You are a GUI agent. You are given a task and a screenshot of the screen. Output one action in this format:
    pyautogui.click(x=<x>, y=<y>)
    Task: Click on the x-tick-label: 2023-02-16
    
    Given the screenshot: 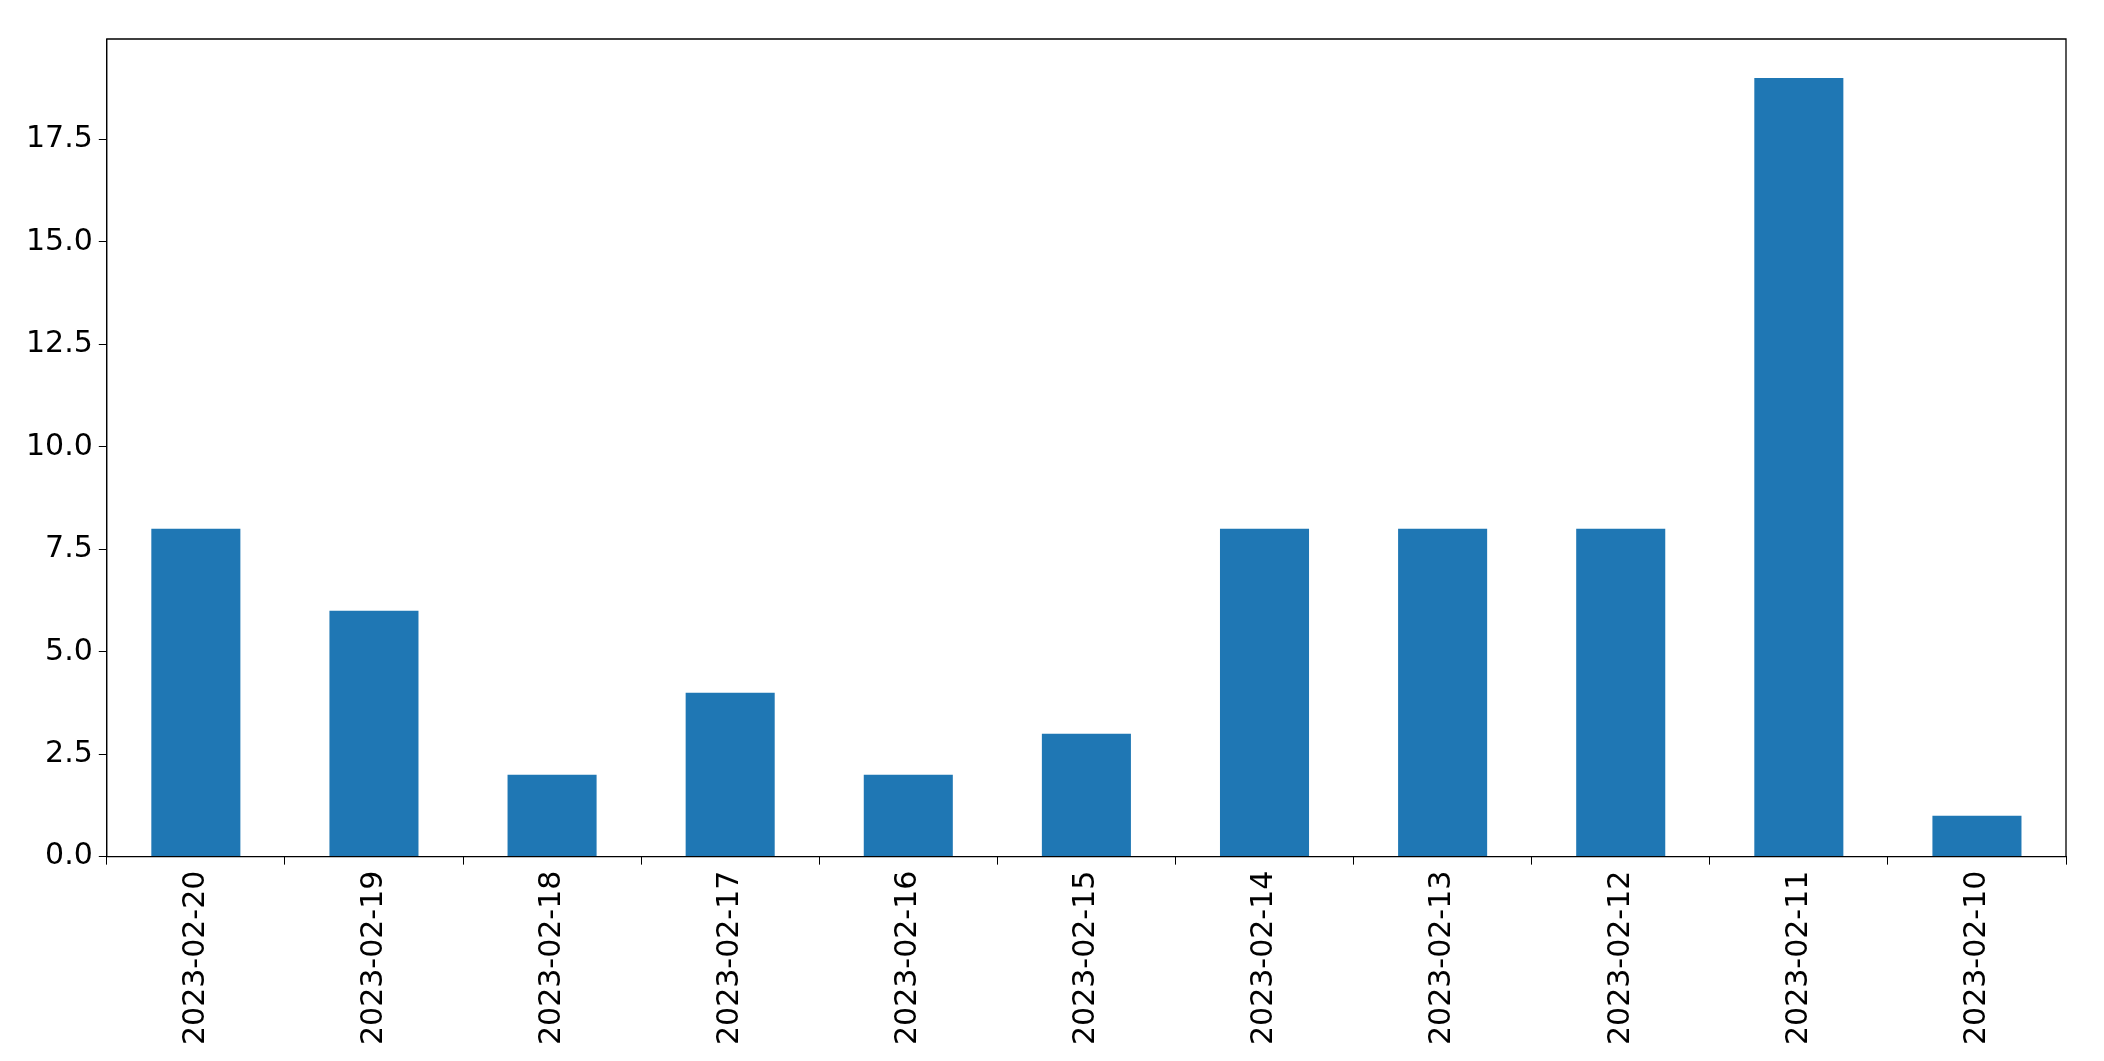 What is the action you would take?
    pyautogui.click(x=906, y=958)
    